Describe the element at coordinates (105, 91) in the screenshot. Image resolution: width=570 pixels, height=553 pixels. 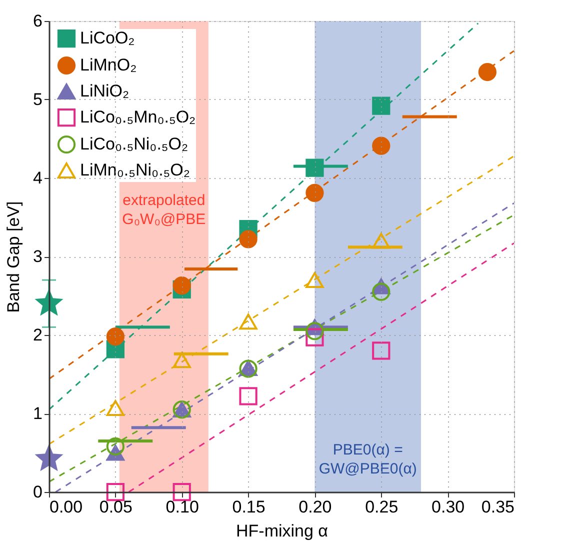
I see `legend-label: LiNiO₂` at that location.